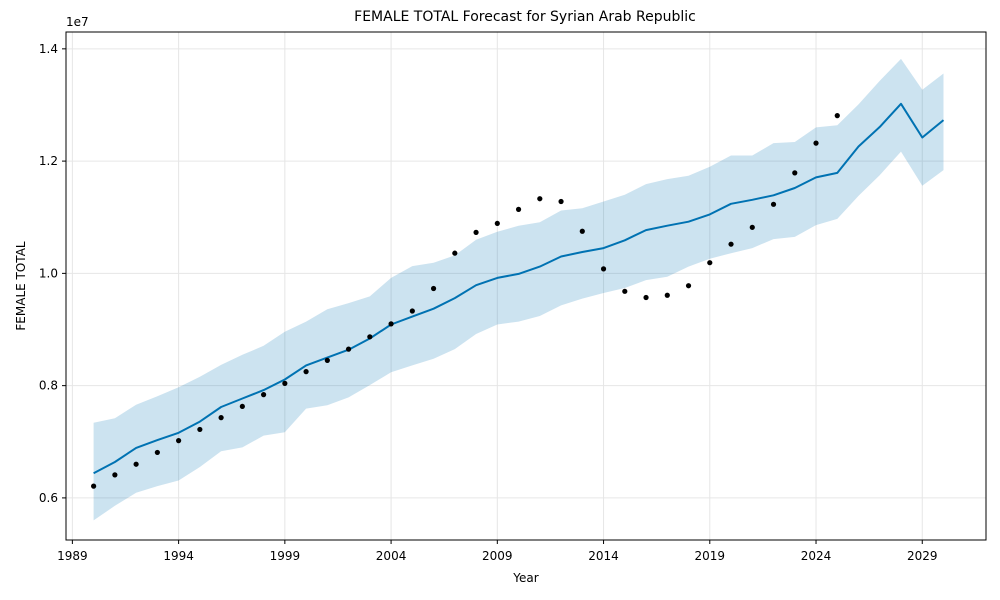 This screenshot has width=1000, height=600. What do you see at coordinates (48, 161) in the screenshot?
I see `y-tick-label: 1.2` at bounding box center [48, 161].